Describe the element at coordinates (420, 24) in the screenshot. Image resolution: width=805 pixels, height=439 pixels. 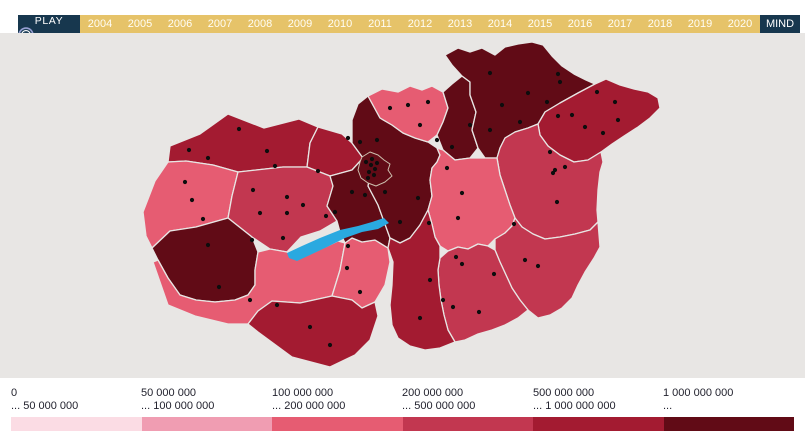
I see `year-button-2012: 2012` at that location.